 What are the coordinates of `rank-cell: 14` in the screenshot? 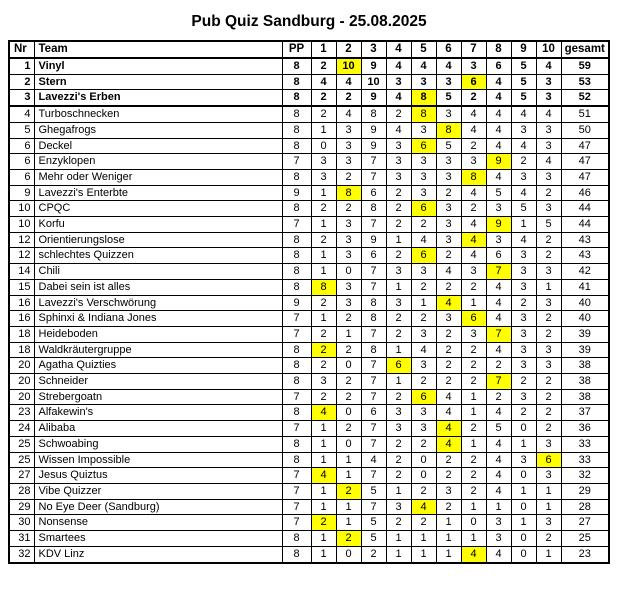 It's located at (21, 271).